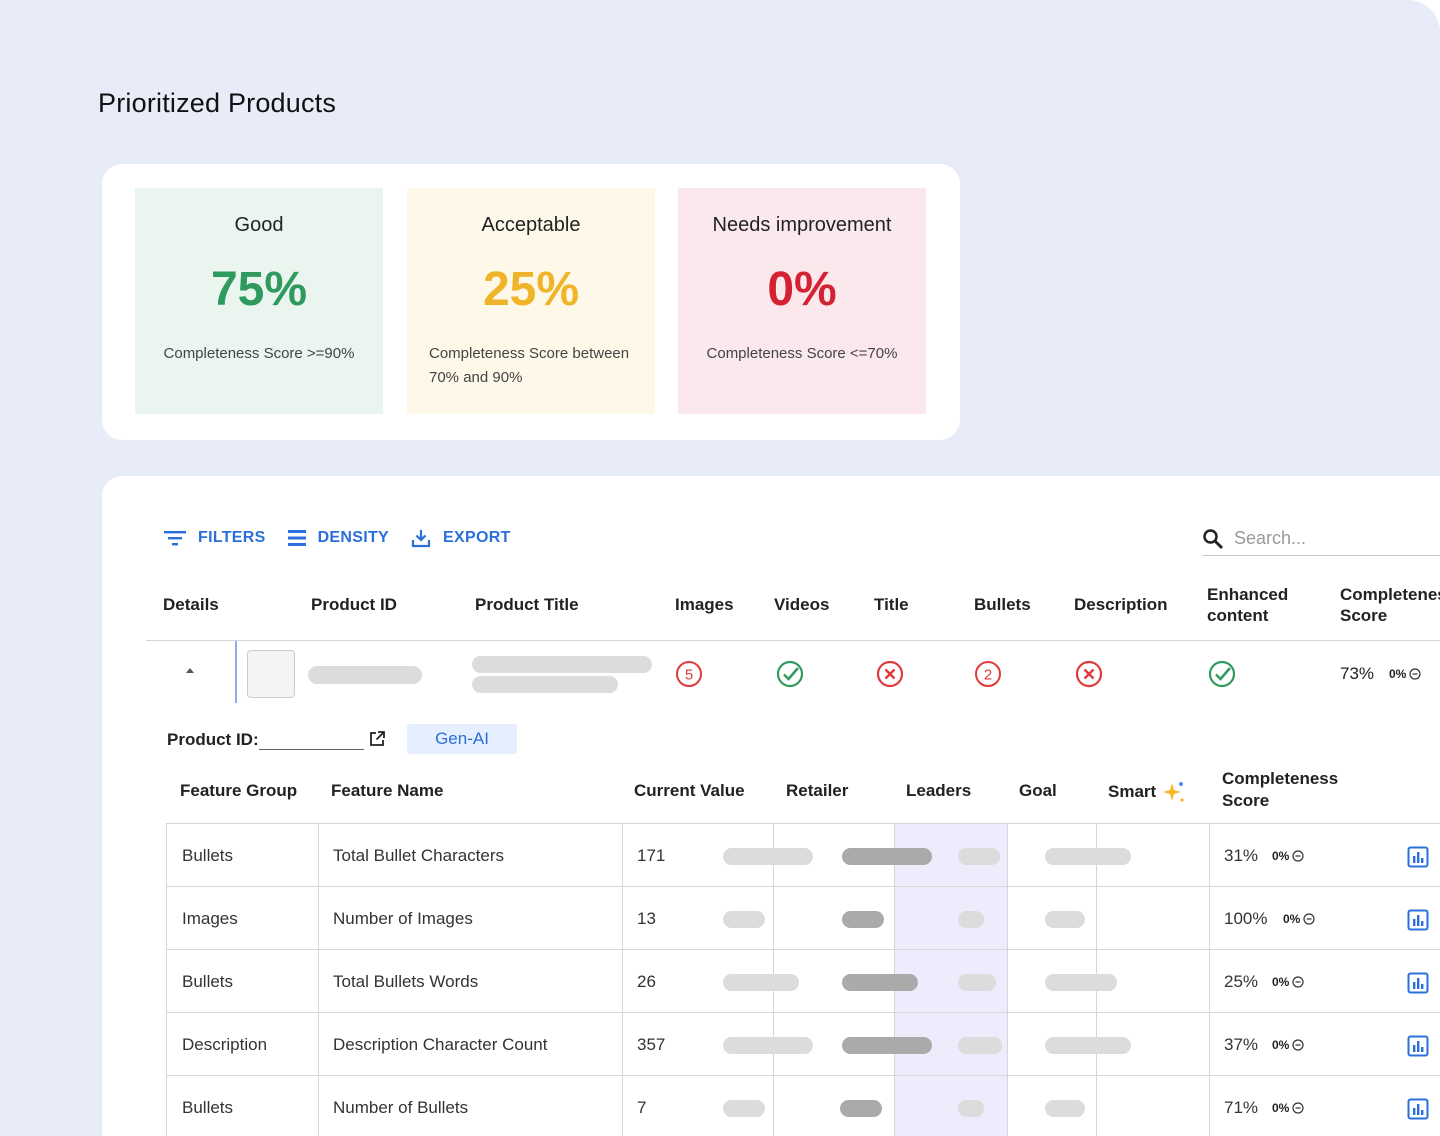  Describe the element at coordinates (1132, 791) in the screenshot. I see `col-smart-label: Smart` at that location.